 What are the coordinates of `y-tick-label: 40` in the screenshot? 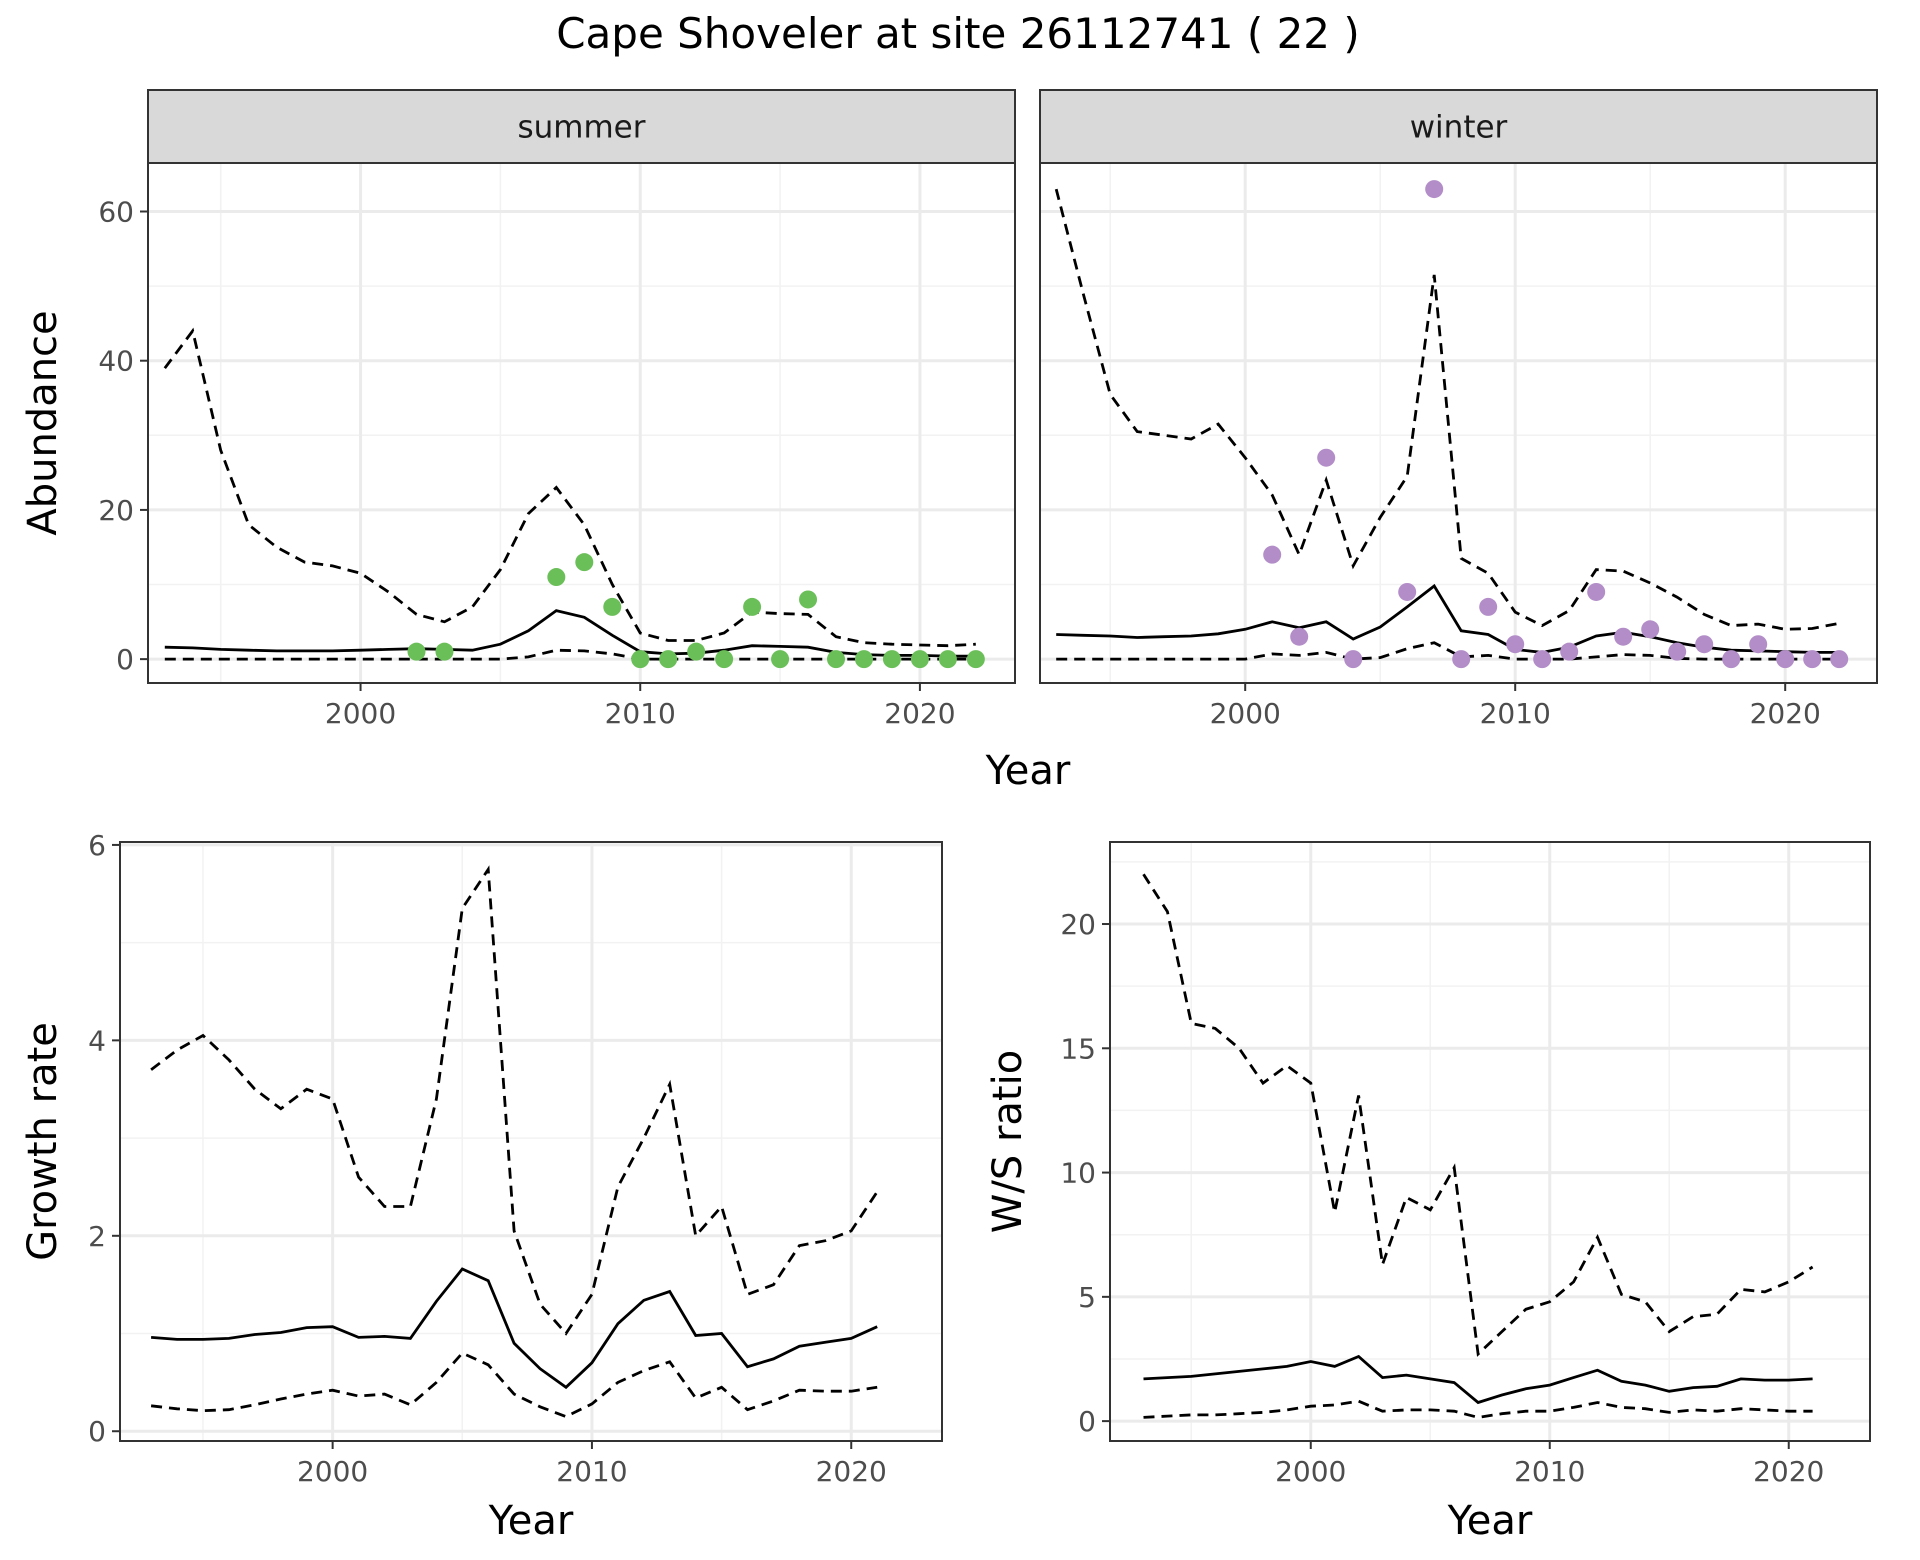 It's located at (116, 361).